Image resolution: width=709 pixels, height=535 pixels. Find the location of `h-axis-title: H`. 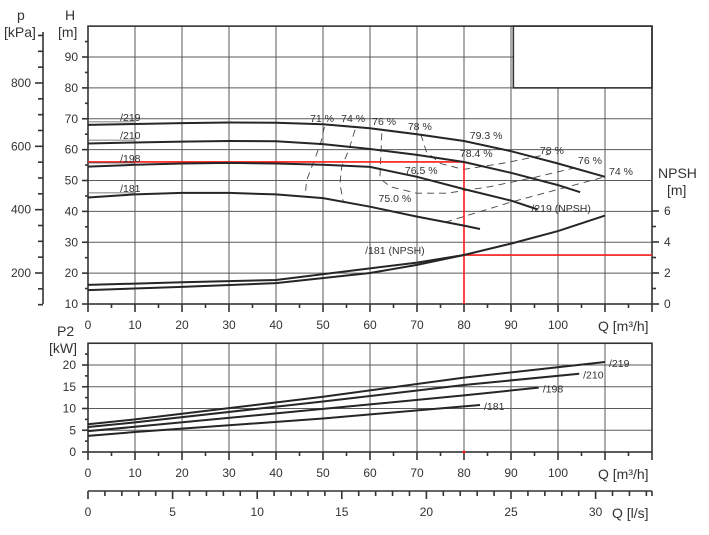

h-axis-title: H is located at coordinates (70, 15).